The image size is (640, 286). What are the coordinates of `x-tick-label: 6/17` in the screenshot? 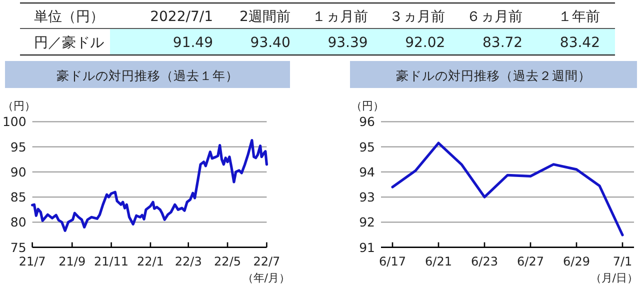 It's located at (392, 261).